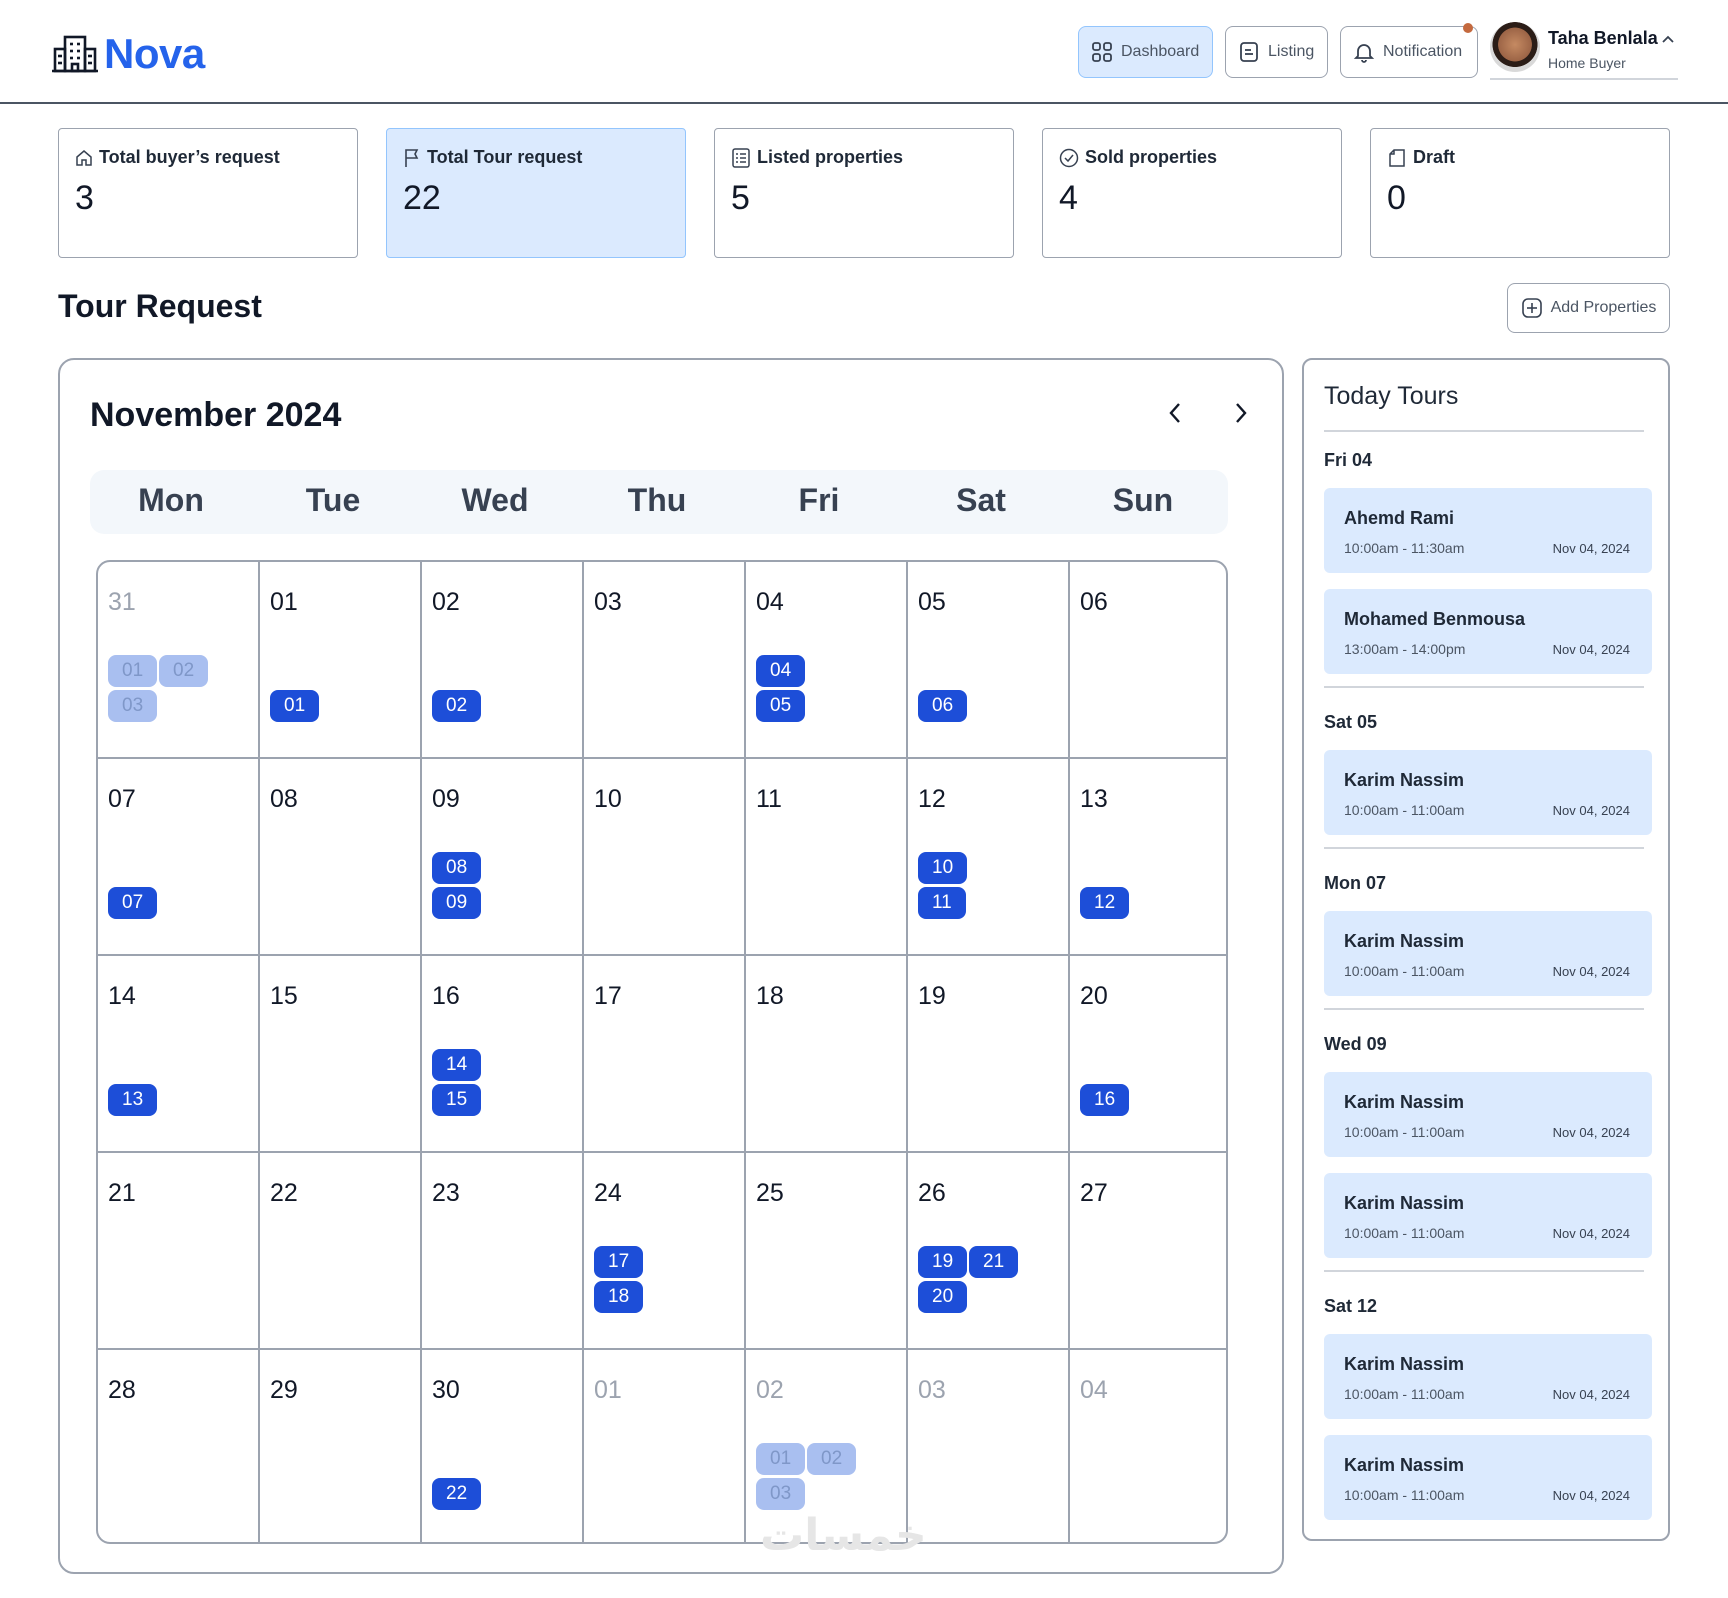  I want to click on calendar-day-cell: 13 12, so click(1148, 857).